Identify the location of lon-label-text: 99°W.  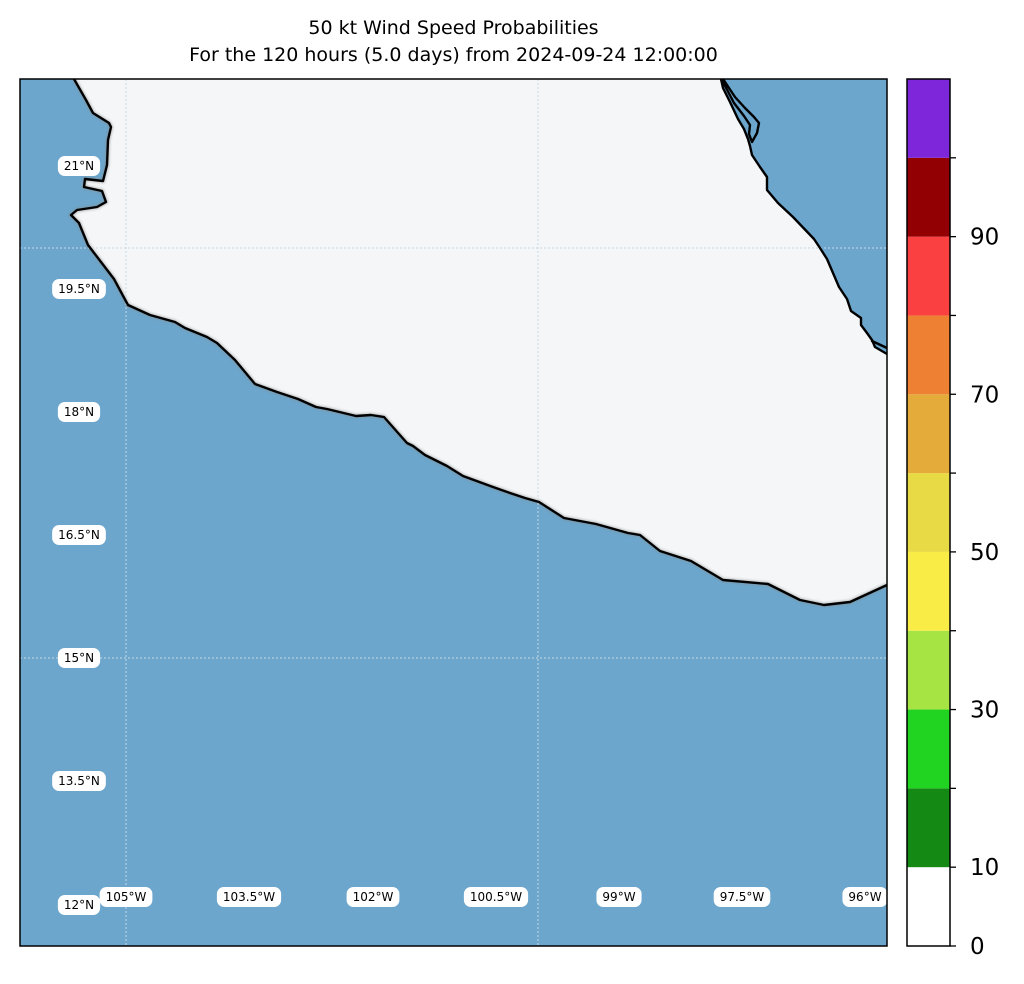
(618, 897).